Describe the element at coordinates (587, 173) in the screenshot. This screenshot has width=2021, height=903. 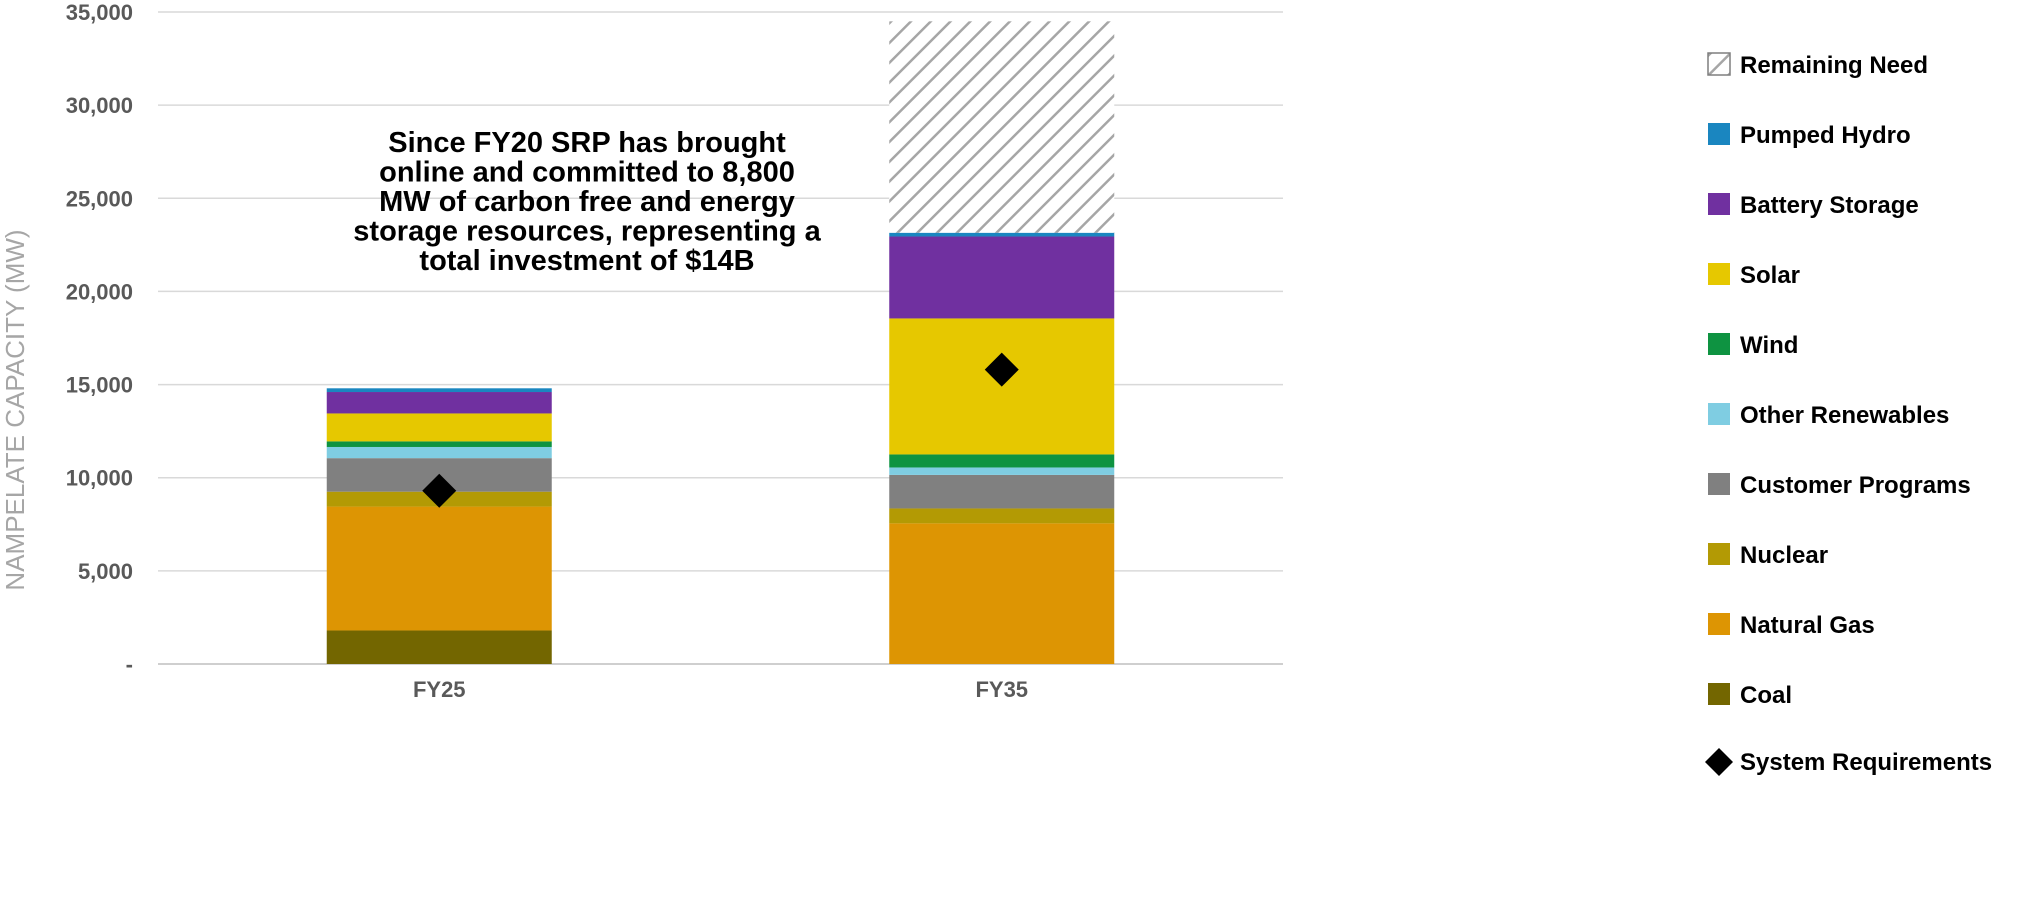
I see `annotation-line: online and committed to 8,800` at that location.